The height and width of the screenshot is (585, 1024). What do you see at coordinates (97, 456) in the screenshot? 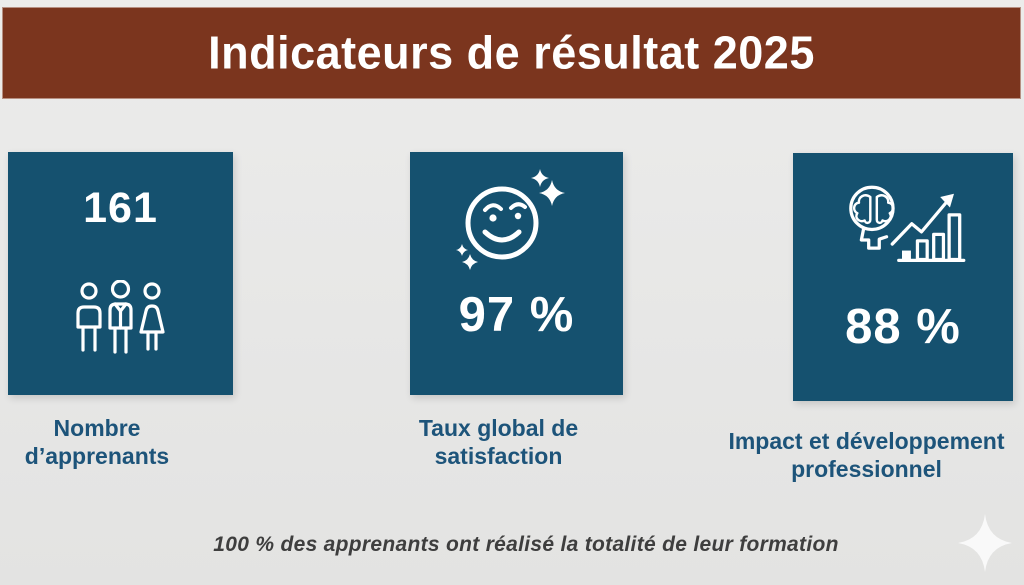
I see `kpi-label-line2: d’apprenants` at bounding box center [97, 456].